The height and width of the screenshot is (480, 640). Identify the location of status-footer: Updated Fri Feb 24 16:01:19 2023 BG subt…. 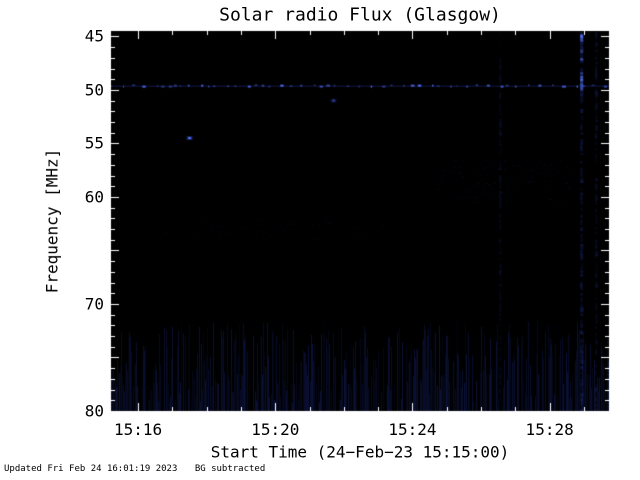
(134, 469).